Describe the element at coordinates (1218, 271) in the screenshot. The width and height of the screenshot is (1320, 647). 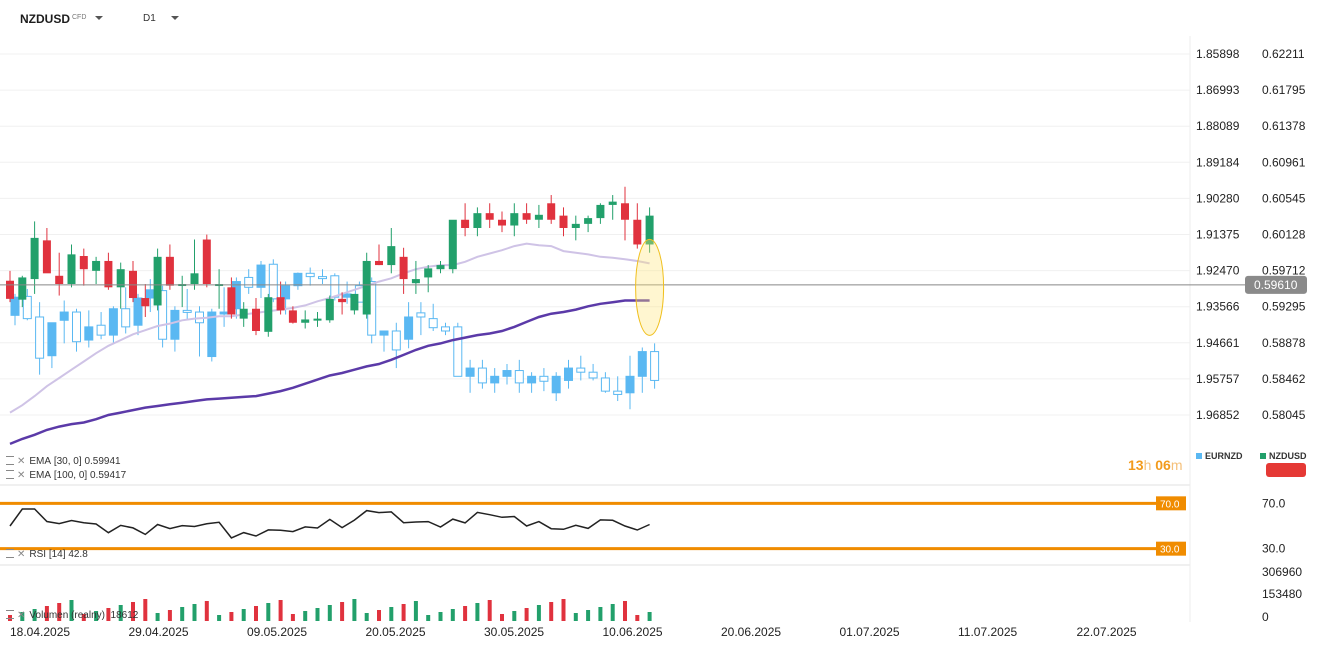
I see `left-axis-tick-label: 1.92470` at that location.